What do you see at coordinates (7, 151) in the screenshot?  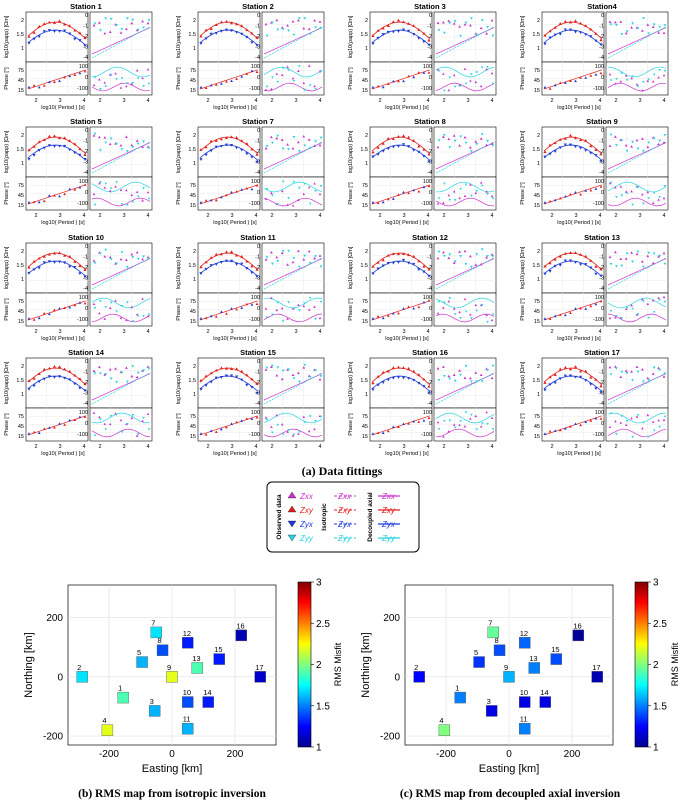 I see `rho-axis-label: log10(ρapp) [Ωm]` at bounding box center [7, 151].